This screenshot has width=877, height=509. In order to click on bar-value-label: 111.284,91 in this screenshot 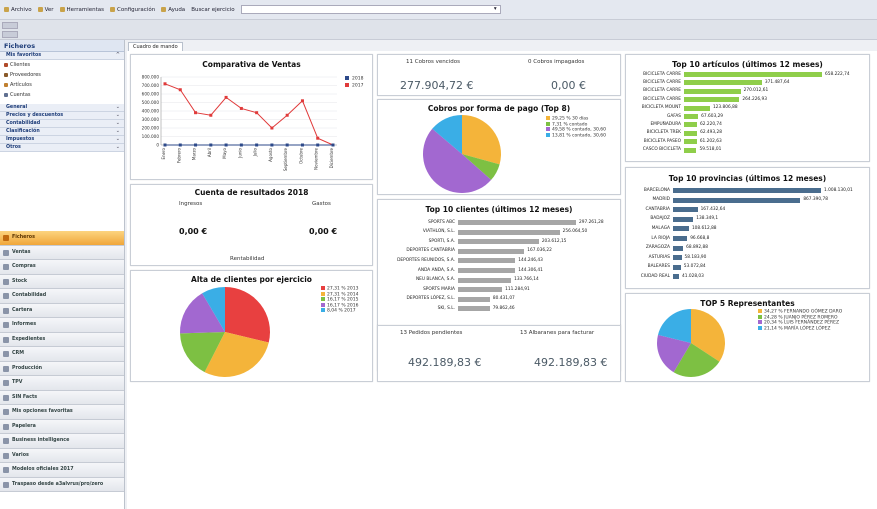, I will do `click(517, 289)`.